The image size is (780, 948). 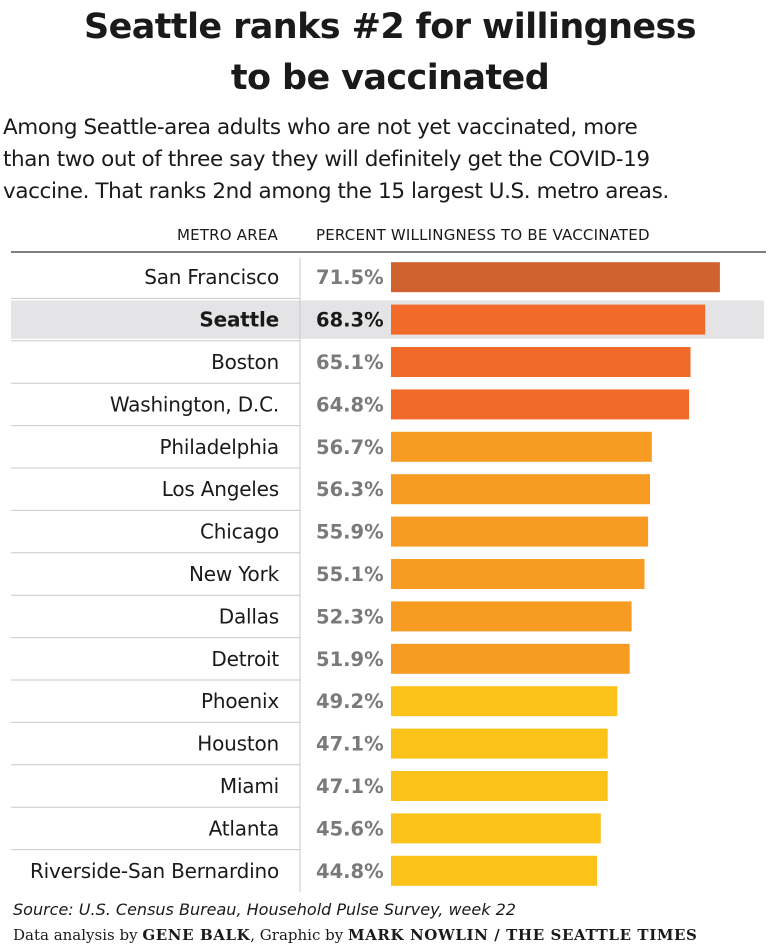 What do you see at coordinates (350, 701) in the screenshot?
I see `value-label-phoenix: 49.2%` at bounding box center [350, 701].